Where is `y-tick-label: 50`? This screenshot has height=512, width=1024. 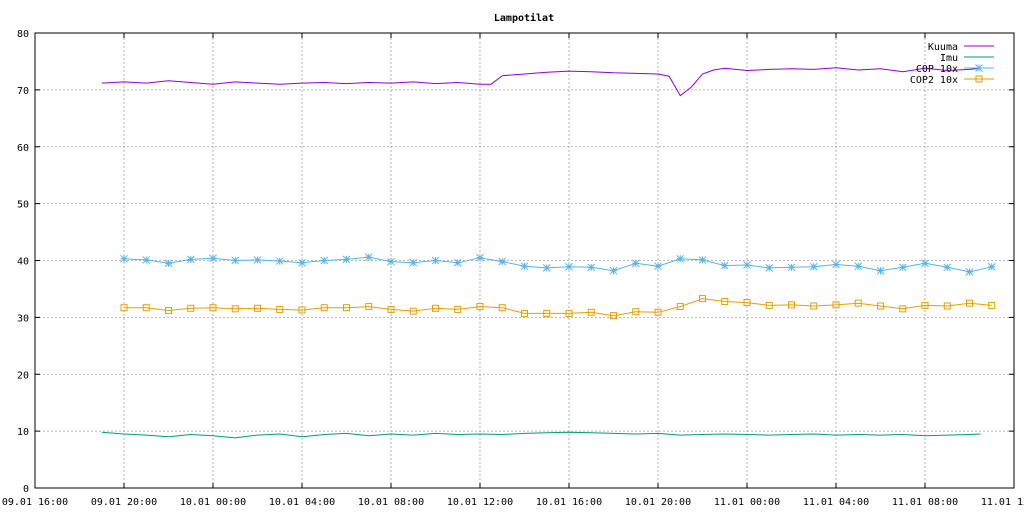
y-tick-label: 50 is located at coordinates (23, 205).